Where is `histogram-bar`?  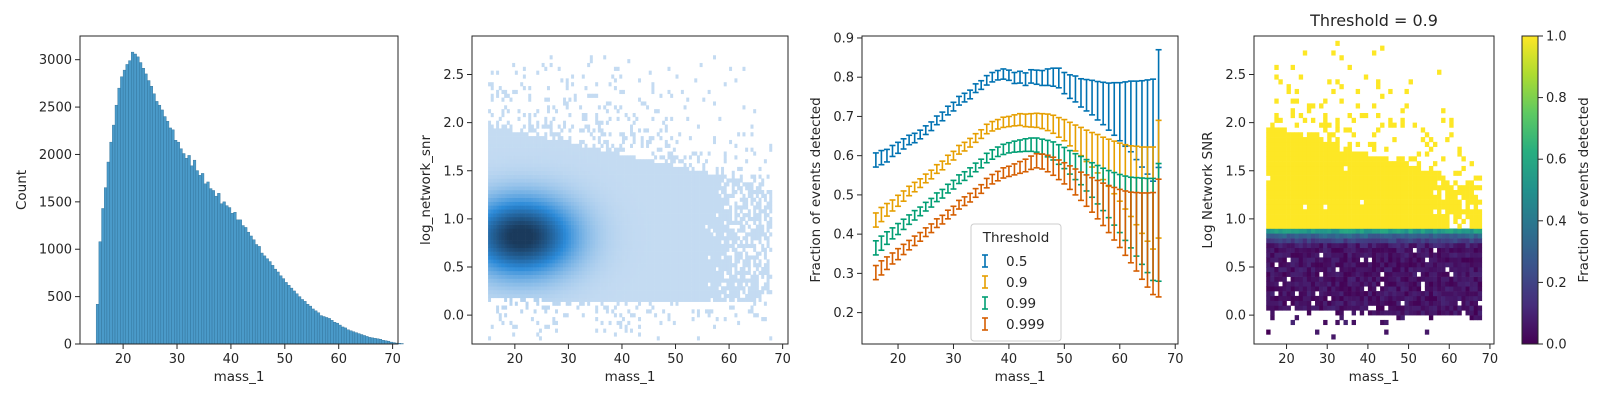
histogram-bar is located at coordinates (235, 278).